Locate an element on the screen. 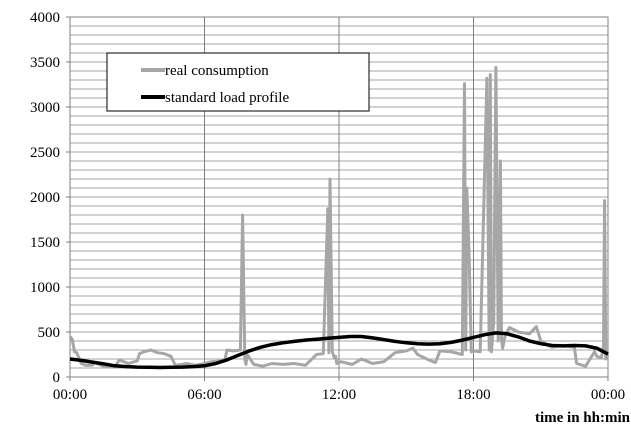  y-tick-label: 2500 is located at coordinates (45, 153).